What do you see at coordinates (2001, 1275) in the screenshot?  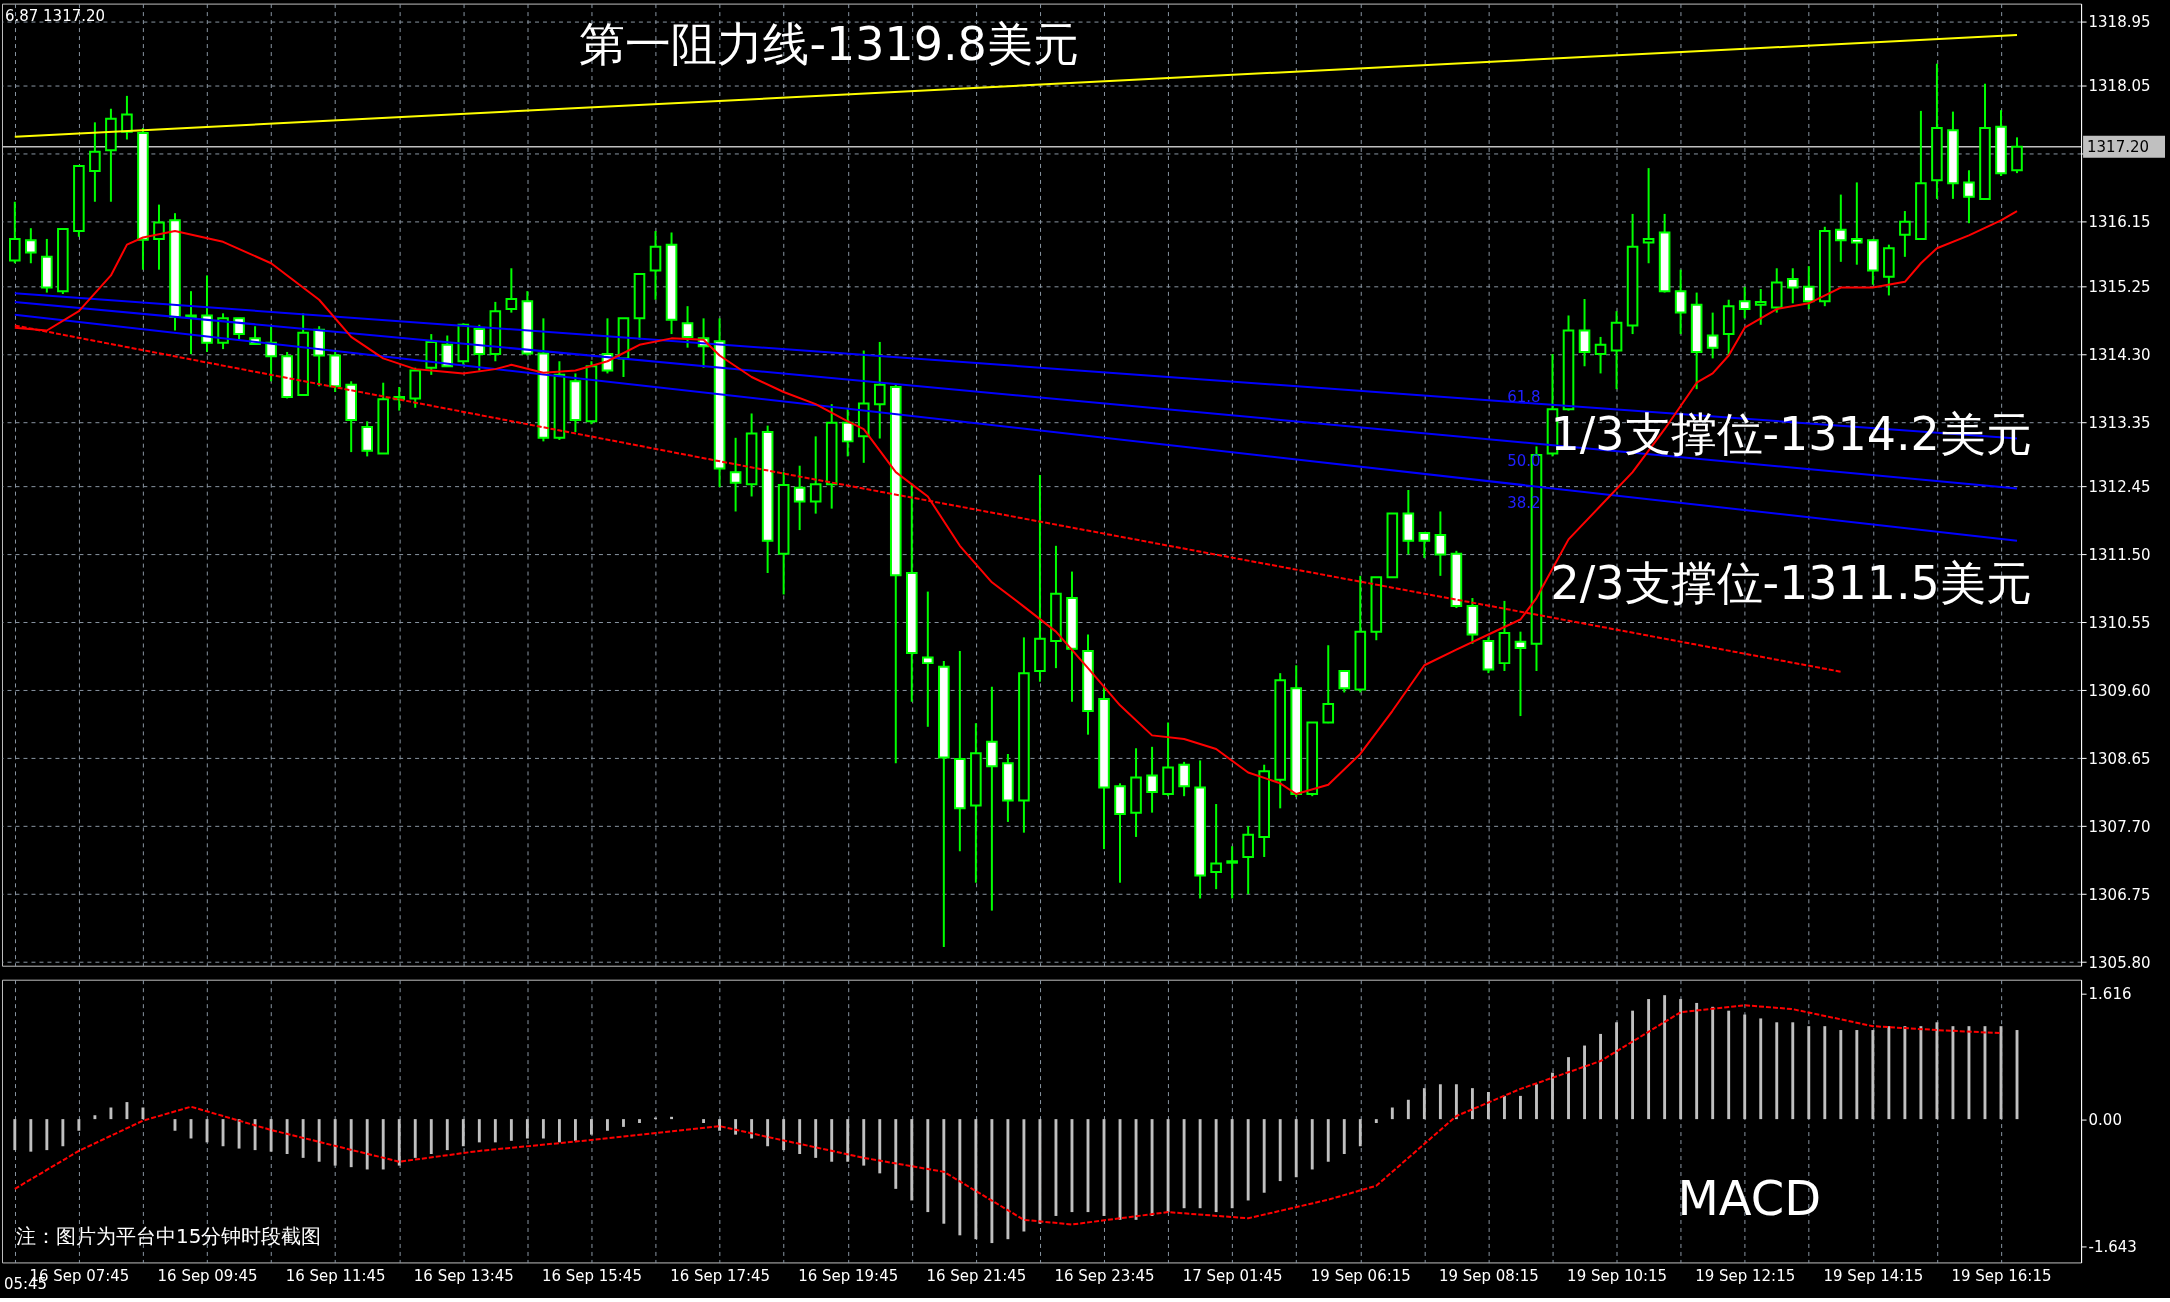 I see `x-tick-label: 19 Sep 16:15` at bounding box center [2001, 1275].